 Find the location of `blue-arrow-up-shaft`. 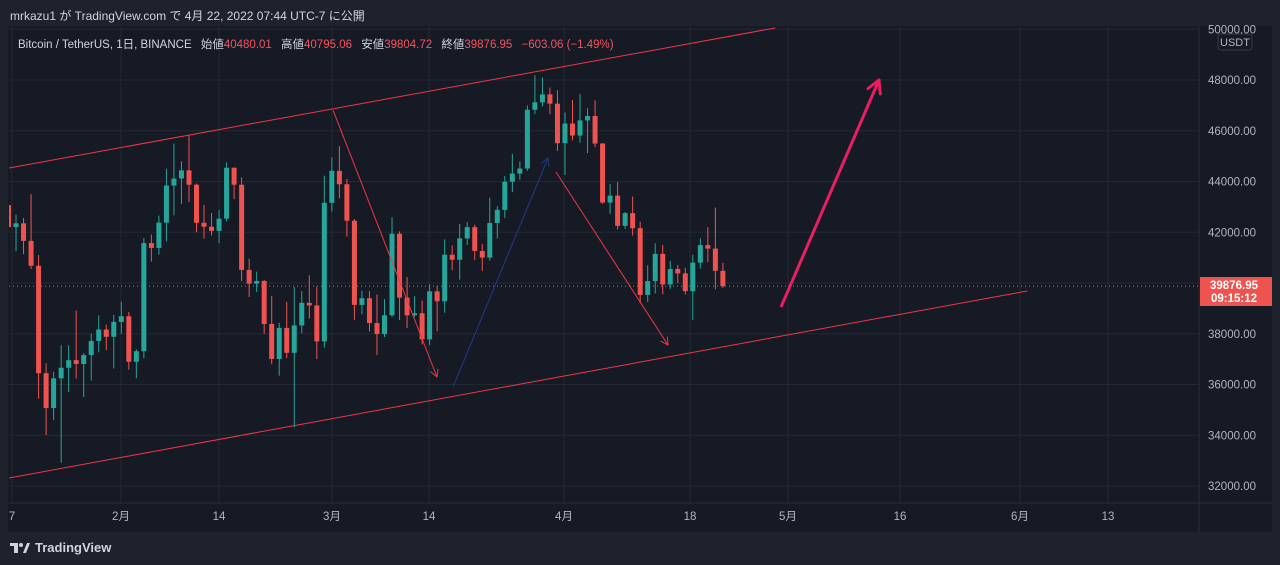

blue-arrow-up-shaft is located at coordinates (500, 272).